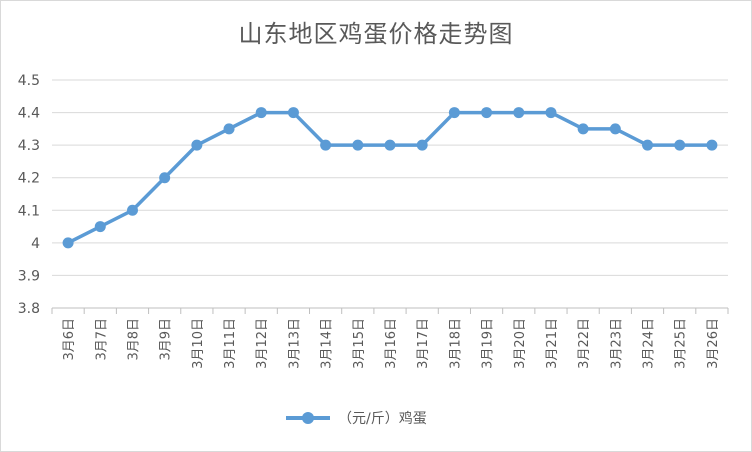 This screenshot has width=752, height=452. I want to click on x-tick-label: 3月25日, so click(681, 343).